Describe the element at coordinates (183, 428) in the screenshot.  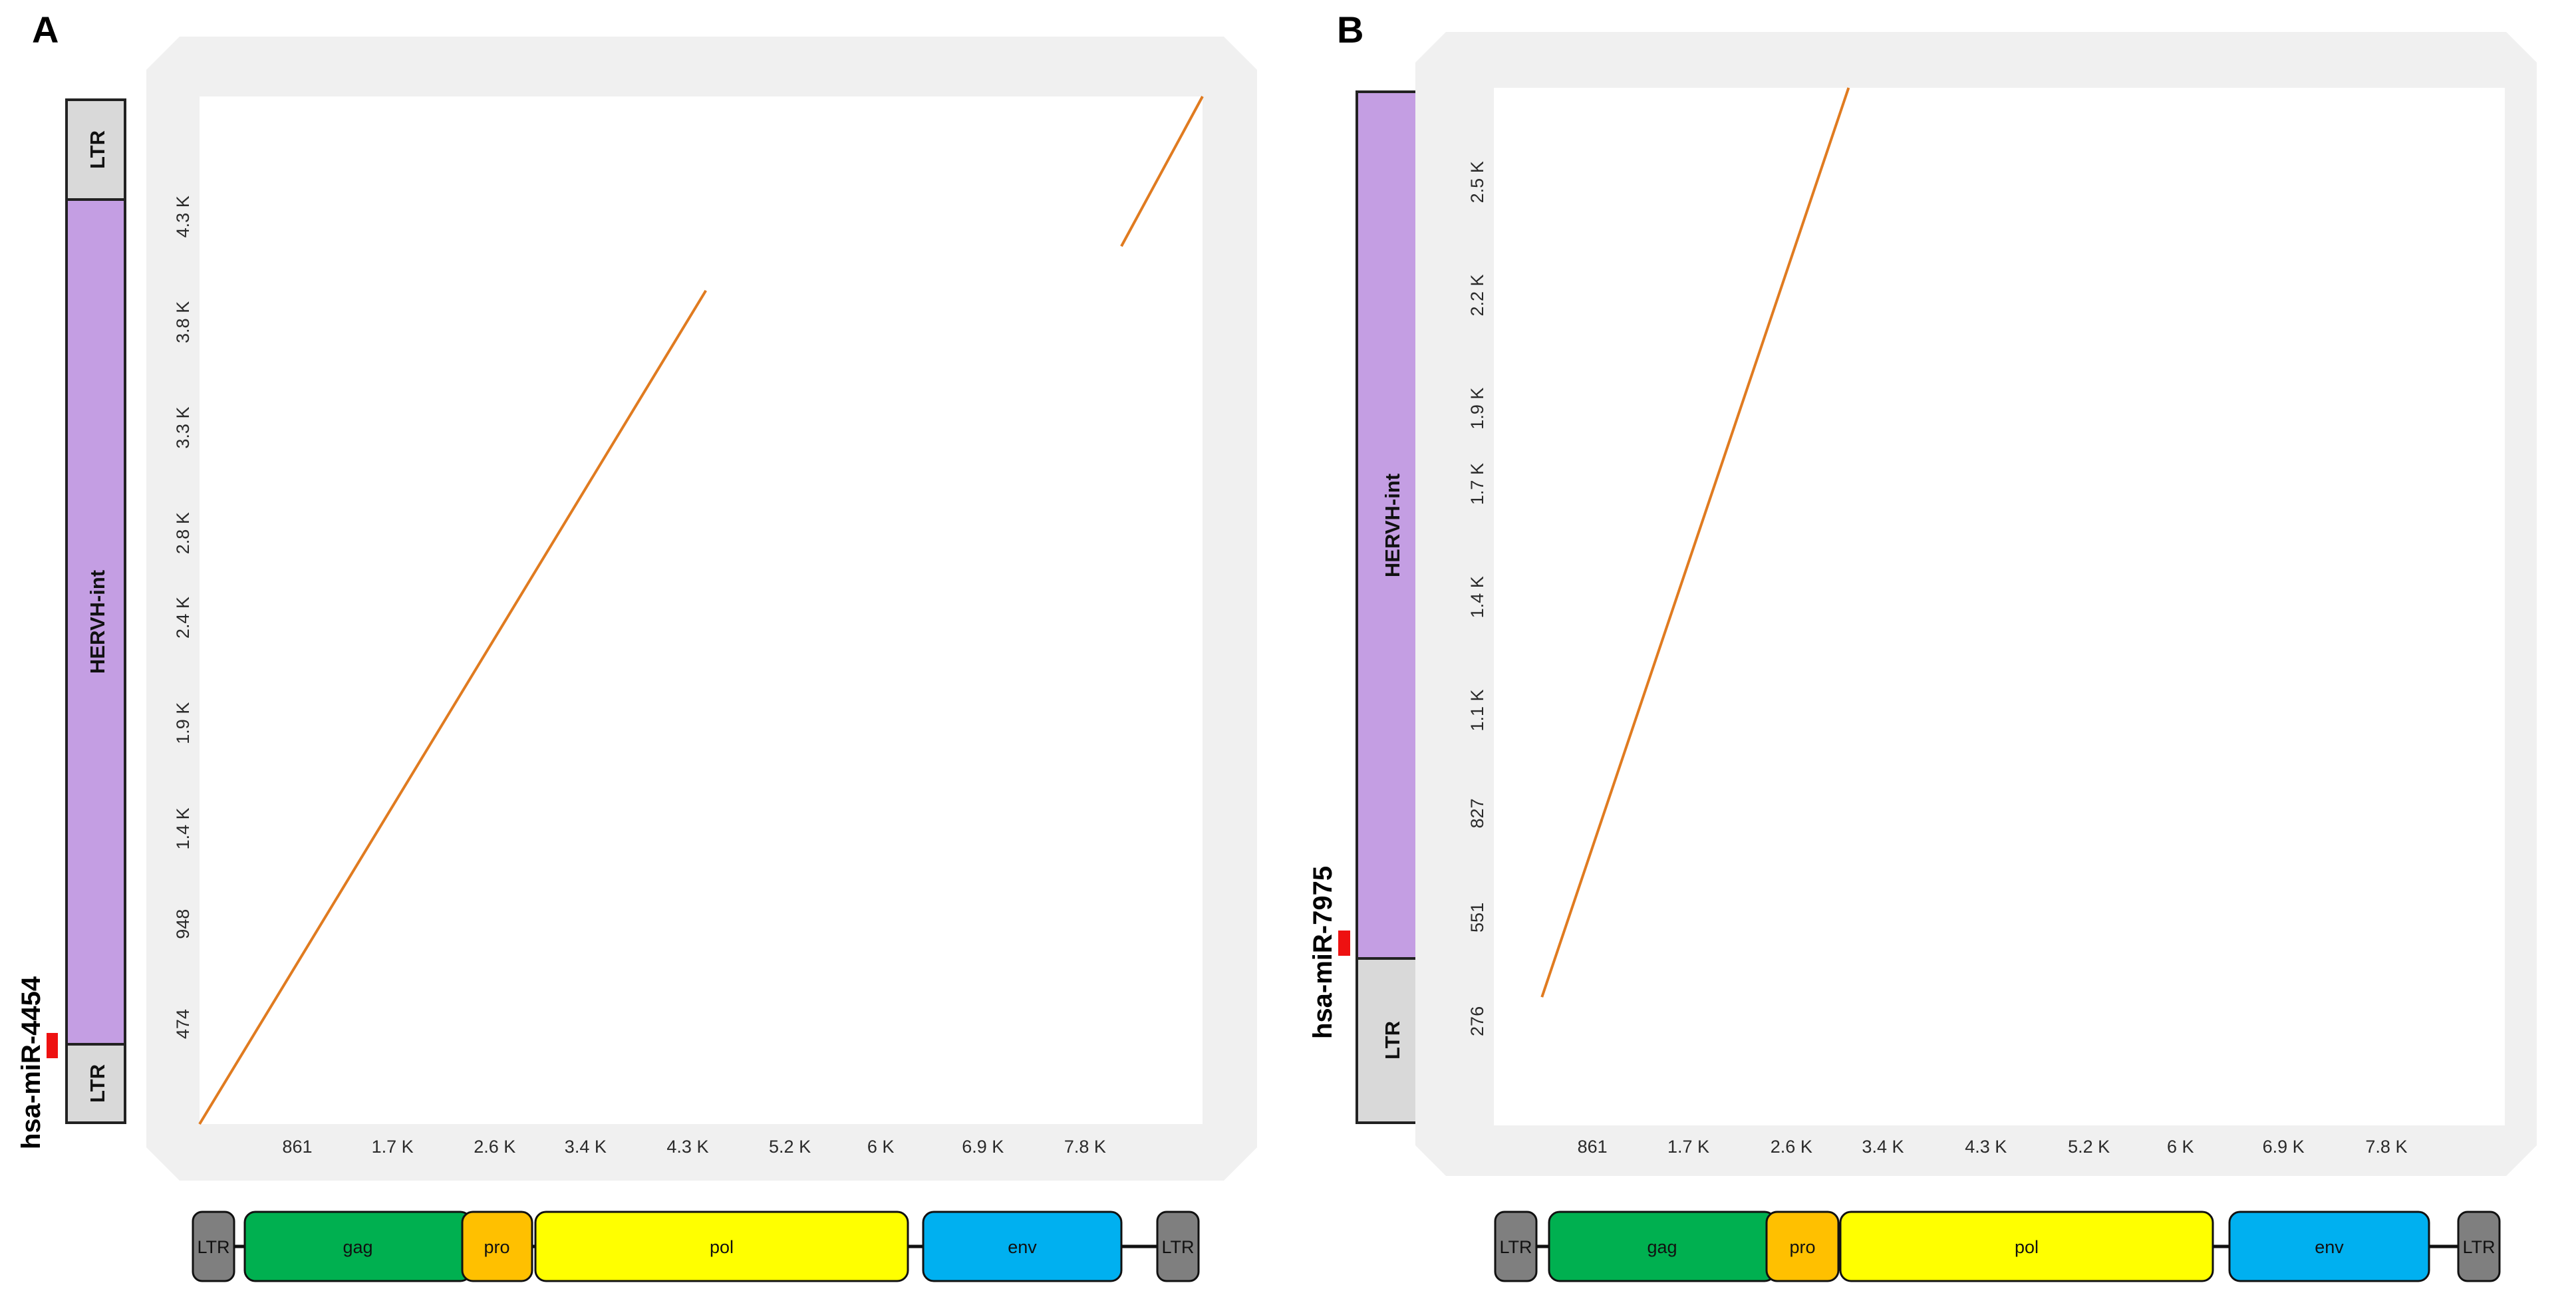
I see `y-tick-label: 3.3 K` at that location.